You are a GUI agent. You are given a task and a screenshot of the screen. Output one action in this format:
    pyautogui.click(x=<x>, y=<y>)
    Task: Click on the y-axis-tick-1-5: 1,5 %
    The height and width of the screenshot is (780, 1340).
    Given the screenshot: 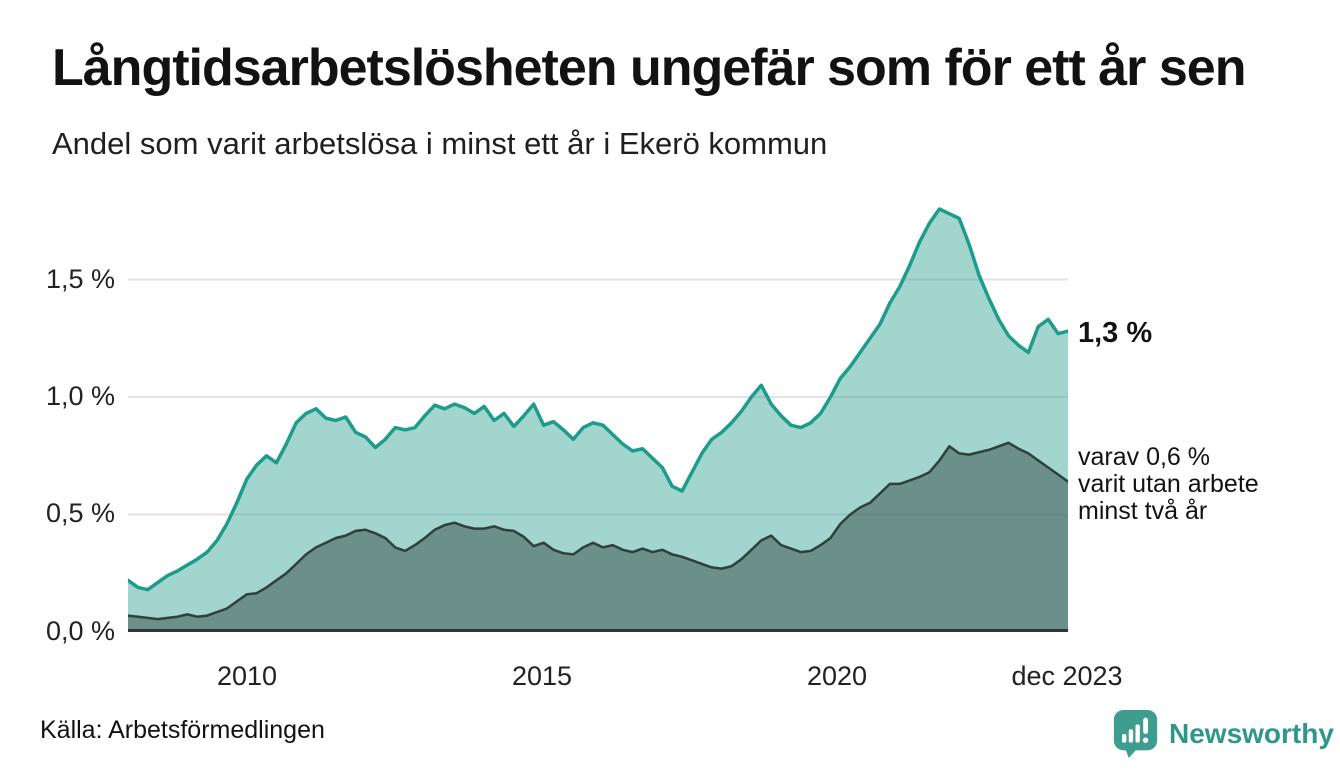 What is the action you would take?
    pyautogui.click(x=80, y=279)
    